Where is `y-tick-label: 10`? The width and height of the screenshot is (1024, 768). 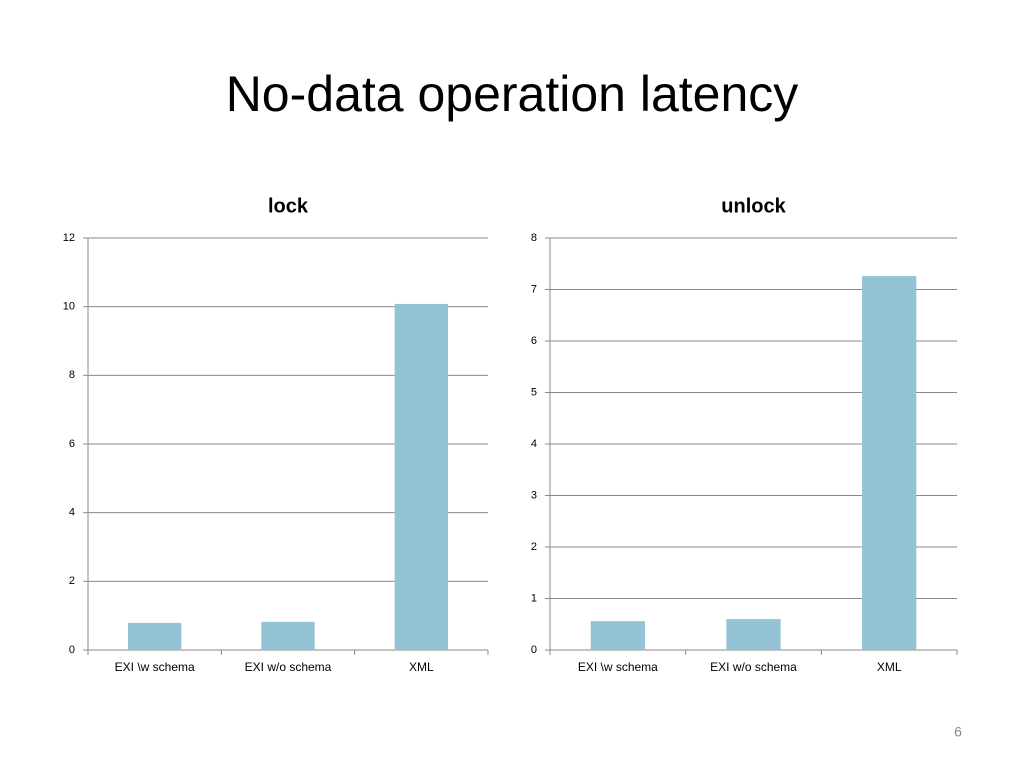
y-tick-label: 10 is located at coordinates (69, 307).